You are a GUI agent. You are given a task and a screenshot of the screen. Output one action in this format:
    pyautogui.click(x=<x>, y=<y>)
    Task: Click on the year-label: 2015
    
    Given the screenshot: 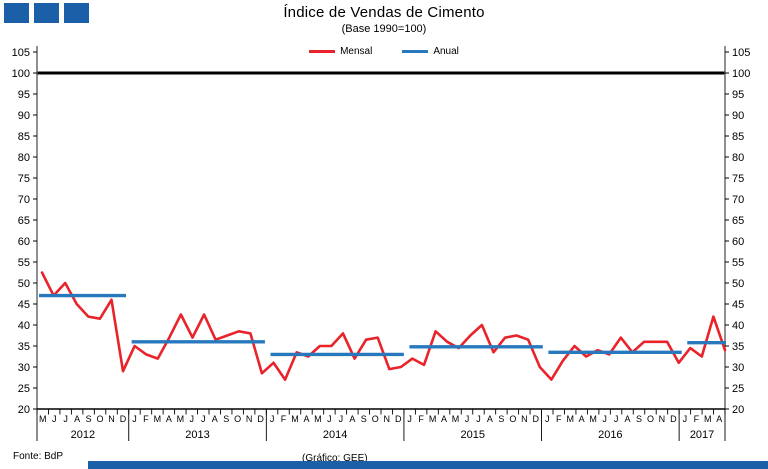 What is the action you would take?
    pyautogui.click(x=472, y=435)
    